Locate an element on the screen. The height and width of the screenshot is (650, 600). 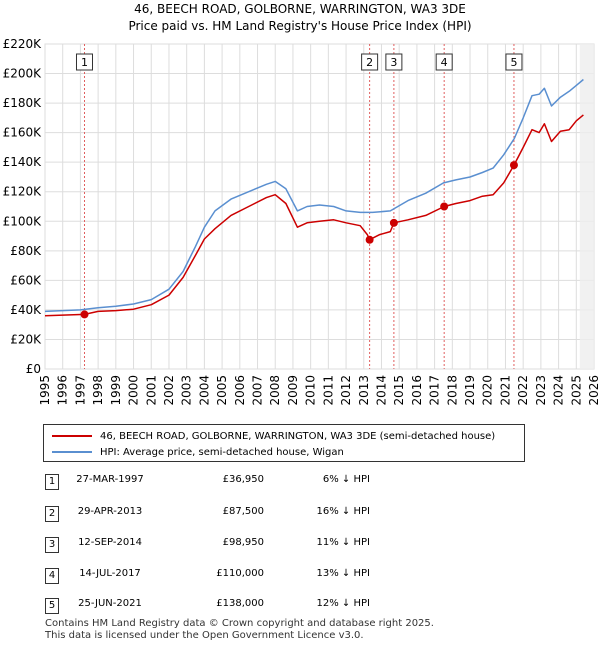
x-tick-label: 2001 is located at coordinates (151, 390).